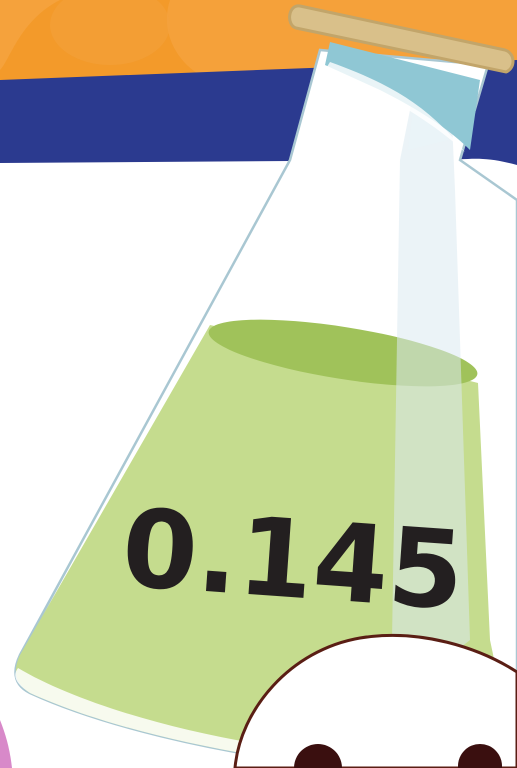  I want to click on pink-corner-shape, so click(6, 744).